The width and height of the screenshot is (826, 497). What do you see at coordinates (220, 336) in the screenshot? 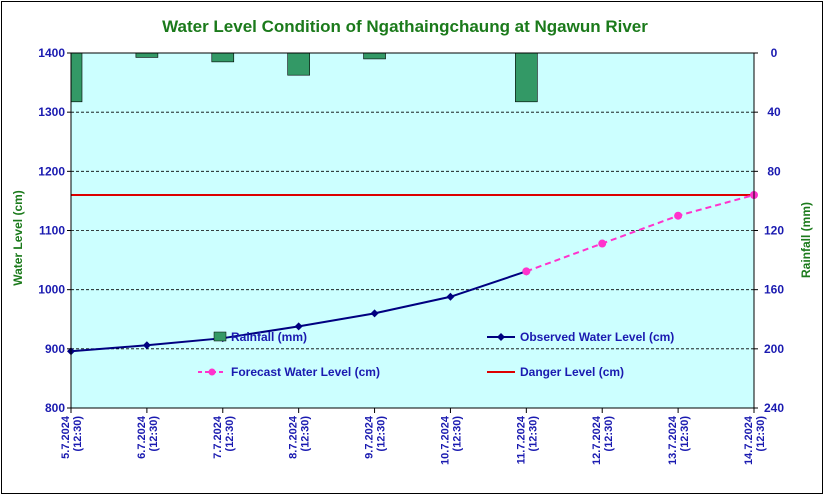
I see `legend-swatch-rainfall` at bounding box center [220, 336].